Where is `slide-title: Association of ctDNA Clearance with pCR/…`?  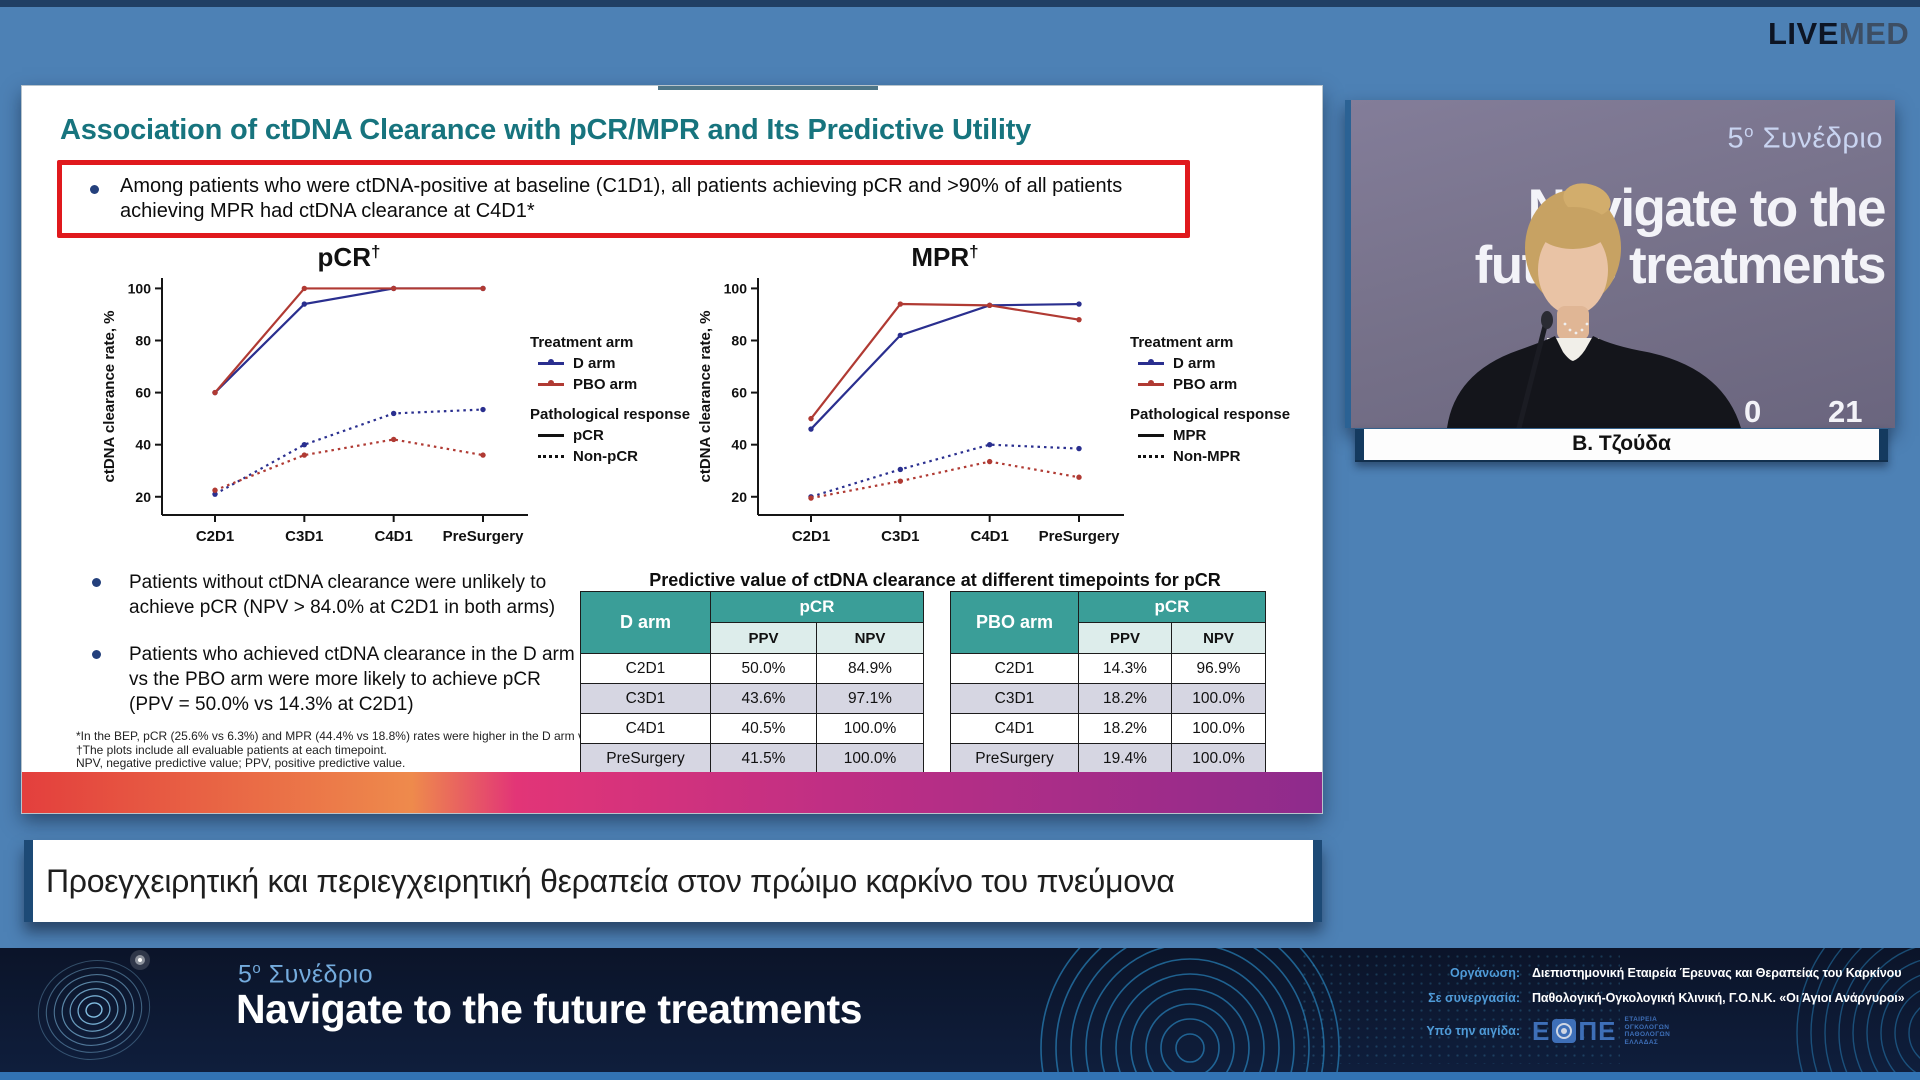
slide-title: Association of ctDNA Clearance with pCR/… is located at coordinates (546, 130).